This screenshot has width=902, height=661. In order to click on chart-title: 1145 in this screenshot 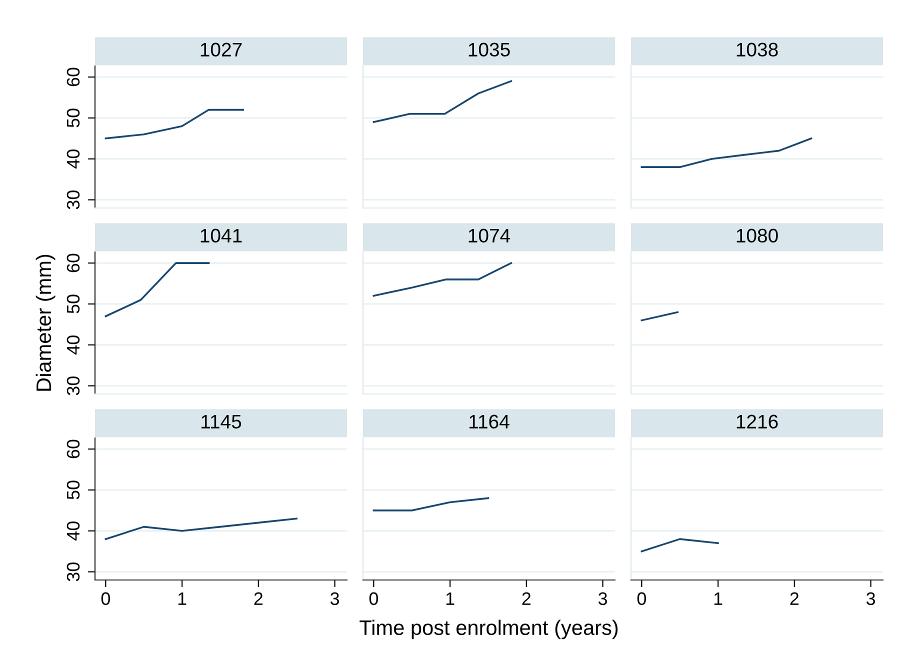, I will do `click(222, 421)`.